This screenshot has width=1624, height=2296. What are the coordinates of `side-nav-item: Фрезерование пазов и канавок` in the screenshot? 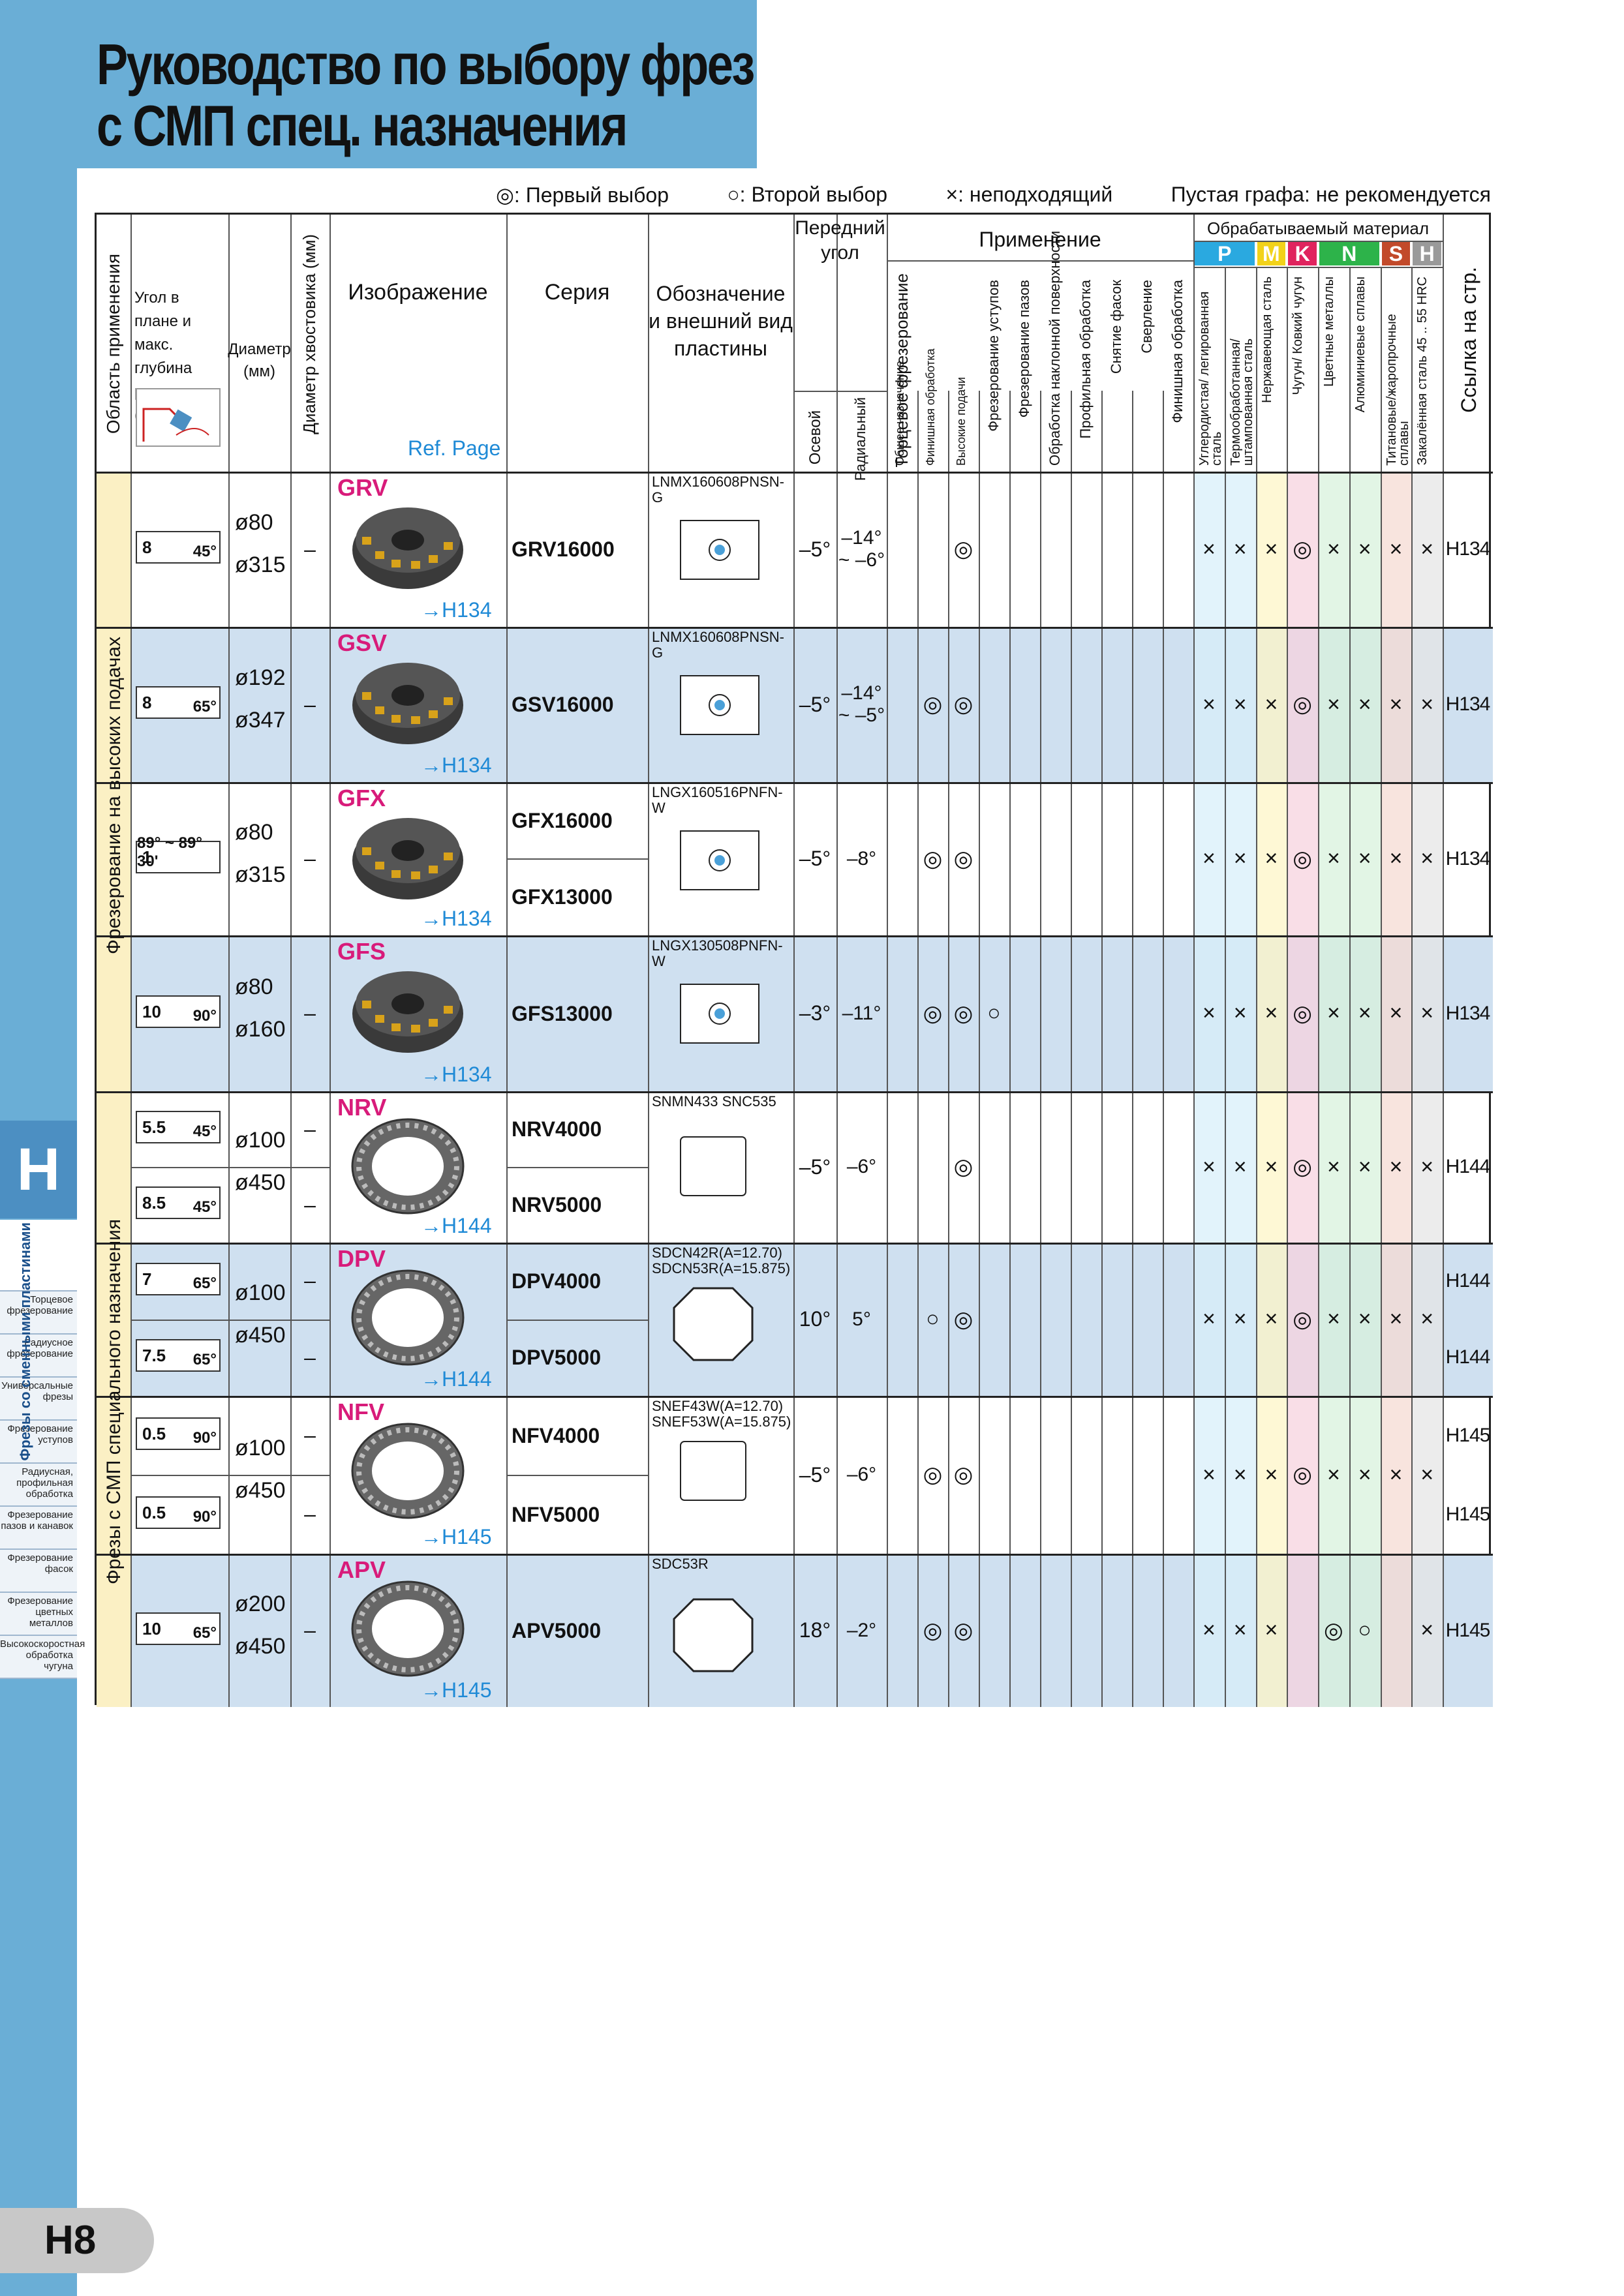 It's located at (38, 1528).